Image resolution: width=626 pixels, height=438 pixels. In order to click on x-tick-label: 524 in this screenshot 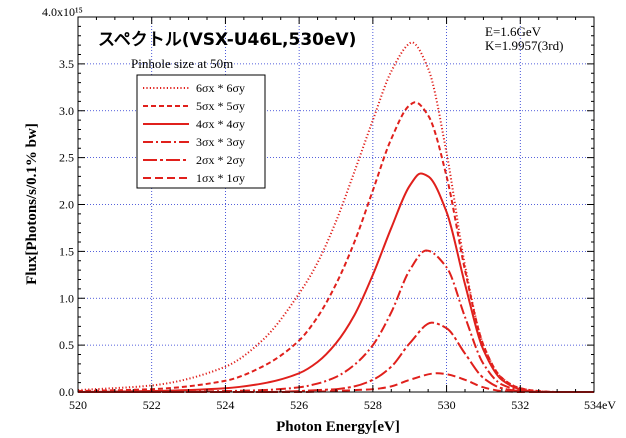, I will do `click(225, 405)`.